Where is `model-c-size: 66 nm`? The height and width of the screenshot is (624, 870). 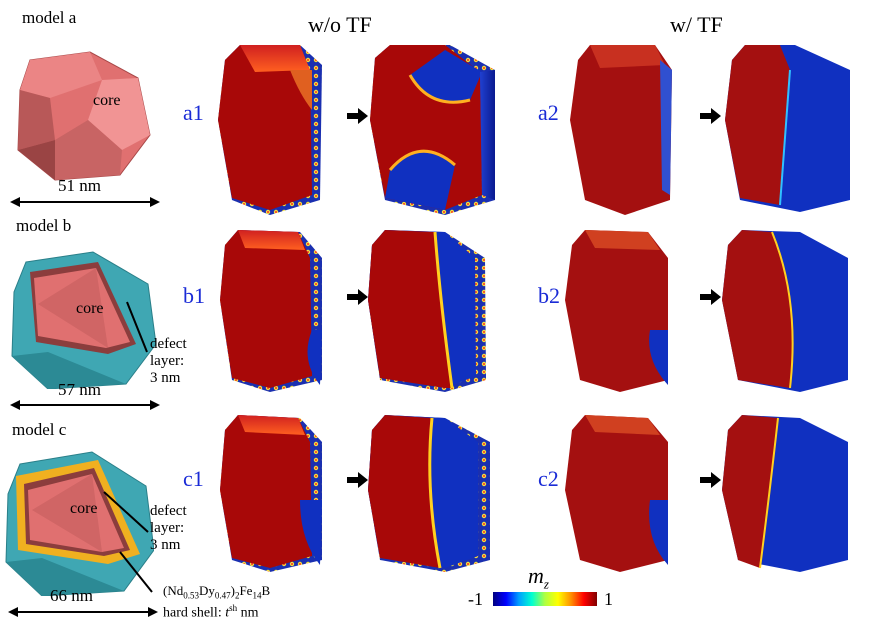
model-c-size: 66 nm is located at coordinates (71, 595).